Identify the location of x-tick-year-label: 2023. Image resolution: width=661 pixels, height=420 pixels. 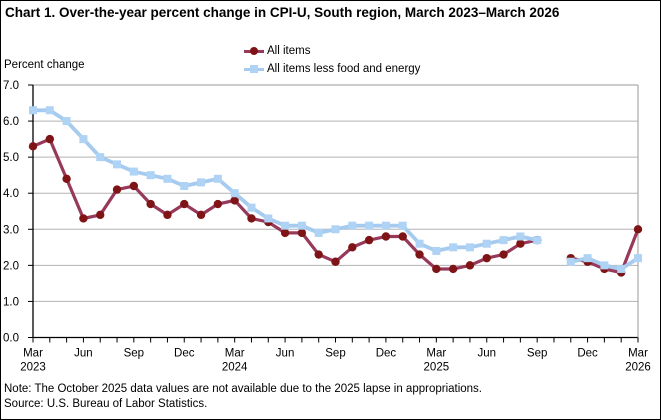
(33, 368).